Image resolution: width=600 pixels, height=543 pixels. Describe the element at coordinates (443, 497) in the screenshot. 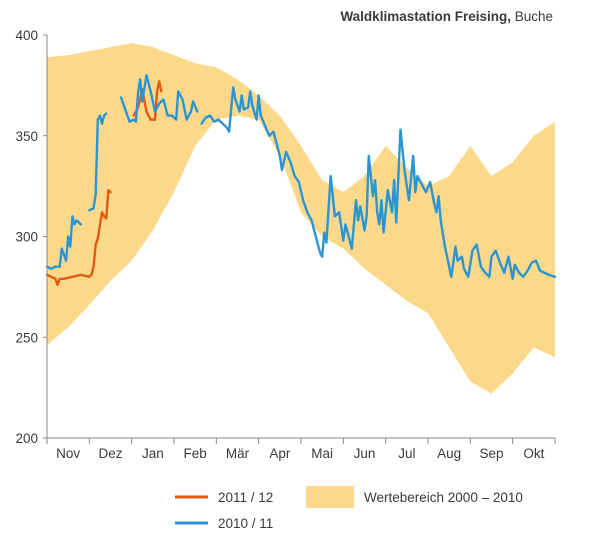

I see `legend-label-band: Wertebereich 2000 – 2010` at that location.